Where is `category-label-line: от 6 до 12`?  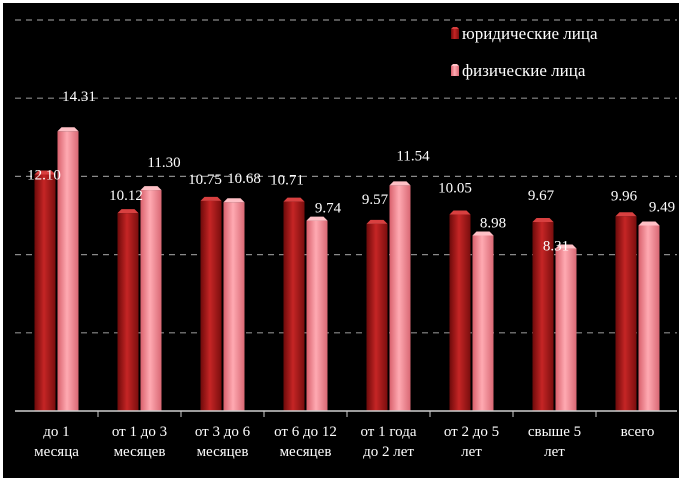 category-label-line: от 6 до 12 is located at coordinates (305, 432).